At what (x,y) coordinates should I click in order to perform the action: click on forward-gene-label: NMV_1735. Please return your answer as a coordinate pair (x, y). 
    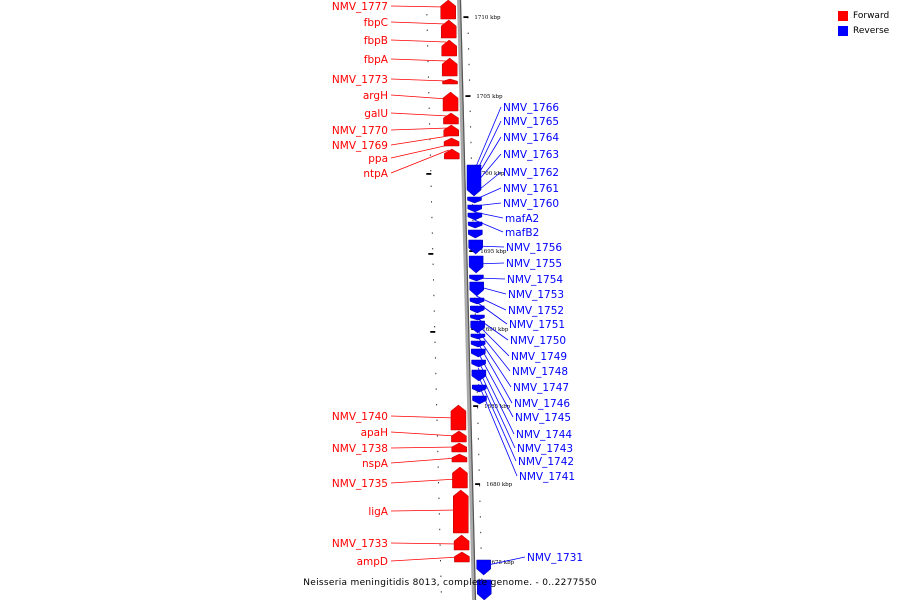
    Looking at the image, I should click on (360, 484).